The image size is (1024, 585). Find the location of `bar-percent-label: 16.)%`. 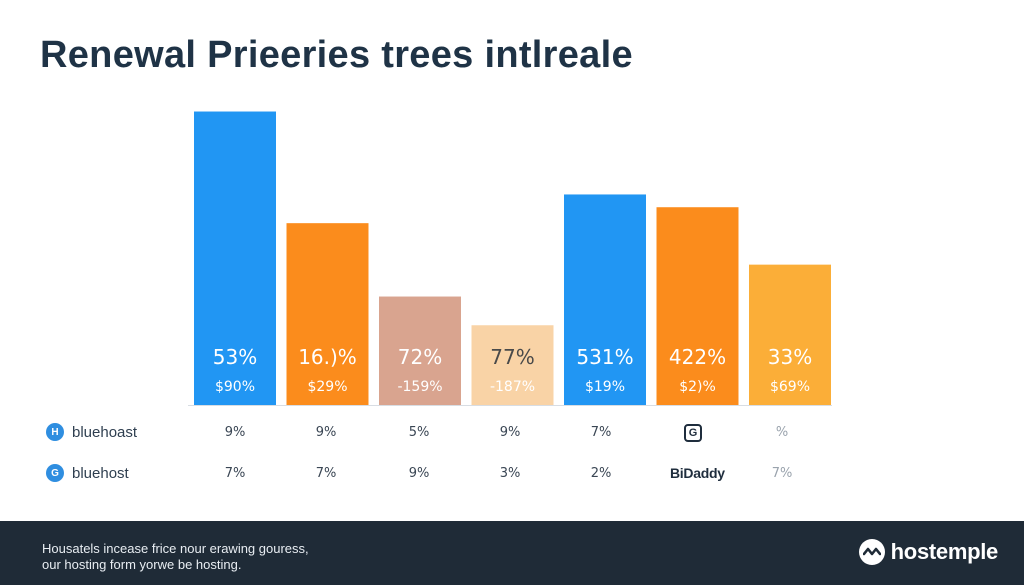

bar-percent-label: 16.)% is located at coordinates (327, 357).